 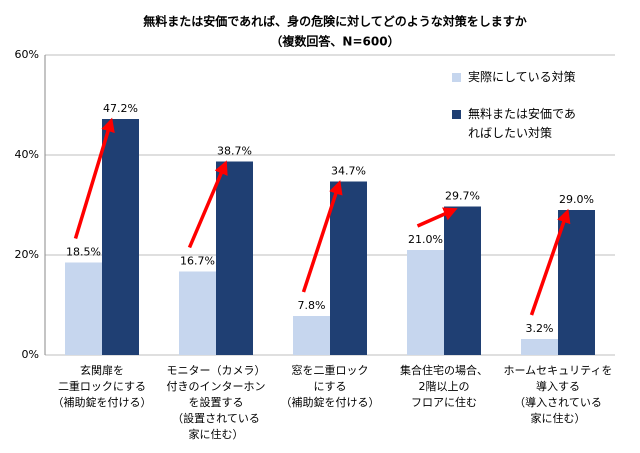 What do you see at coordinates (120, 108) in the screenshot?
I see `value-label: 47.2%` at bounding box center [120, 108].